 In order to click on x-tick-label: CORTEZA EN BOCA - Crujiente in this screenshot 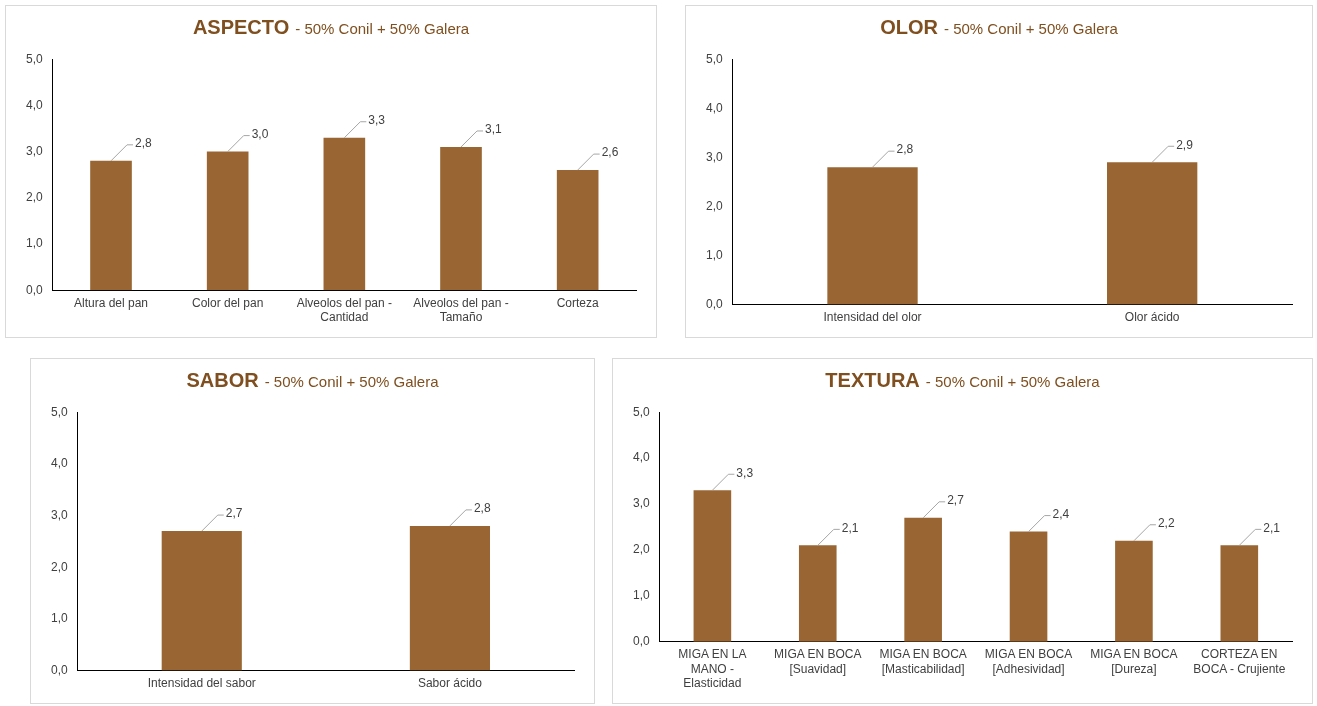, I will do `click(1239, 661)`.